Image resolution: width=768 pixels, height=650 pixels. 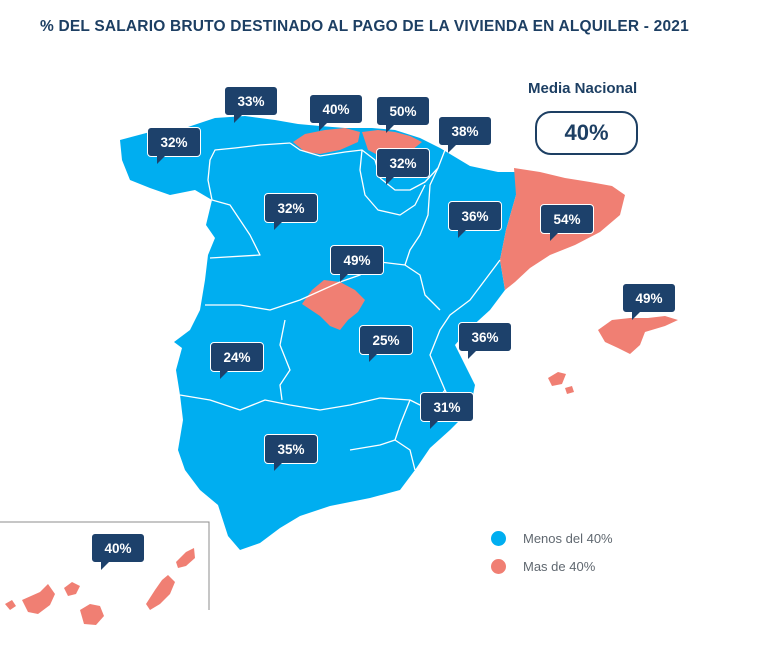 What do you see at coordinates (447, 410) in the screenshot?
I see `callout-murcia: 31%` at bounding box center [447, 410].